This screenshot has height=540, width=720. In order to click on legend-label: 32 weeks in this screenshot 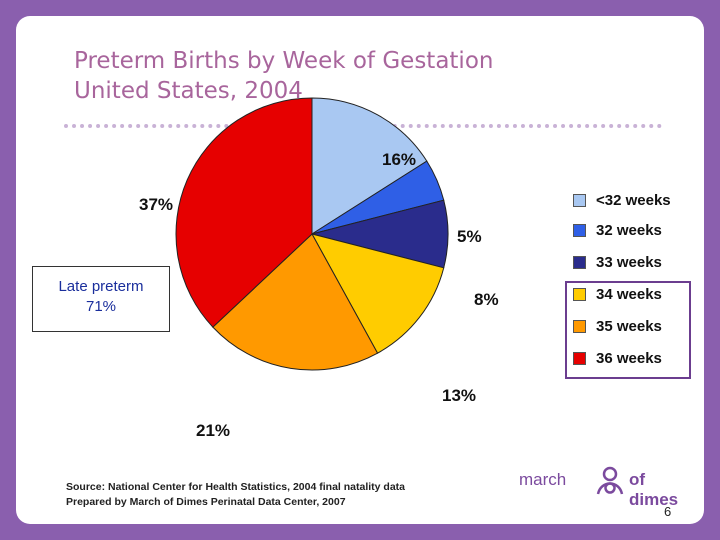, I will do `click(629, 230)`.